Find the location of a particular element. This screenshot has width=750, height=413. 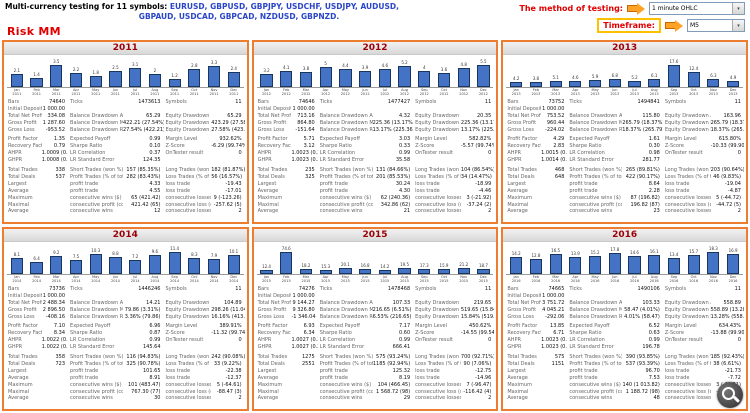

month-axis-label: Oct 2013 is located at coordinates (694, 92).